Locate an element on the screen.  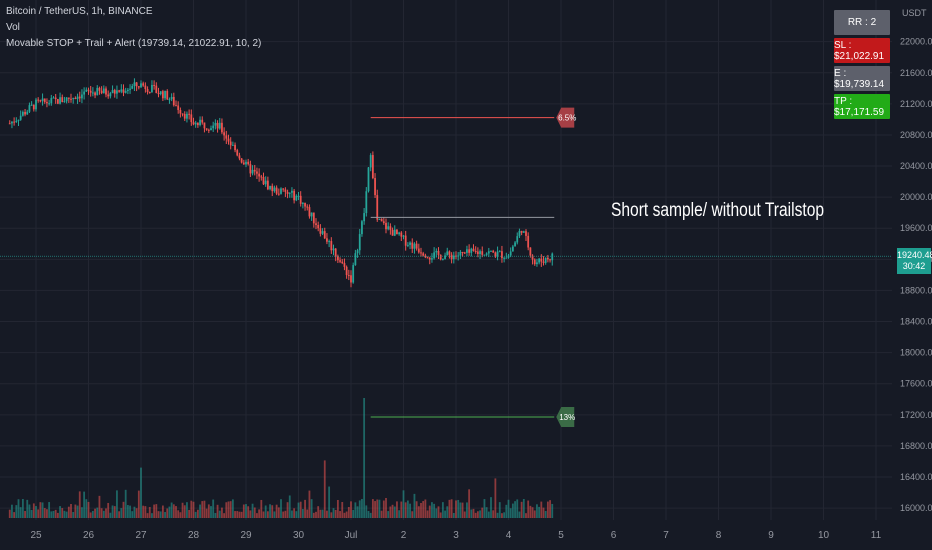
price-tick-label: 18800.00 is located at coordinates (916, 290).